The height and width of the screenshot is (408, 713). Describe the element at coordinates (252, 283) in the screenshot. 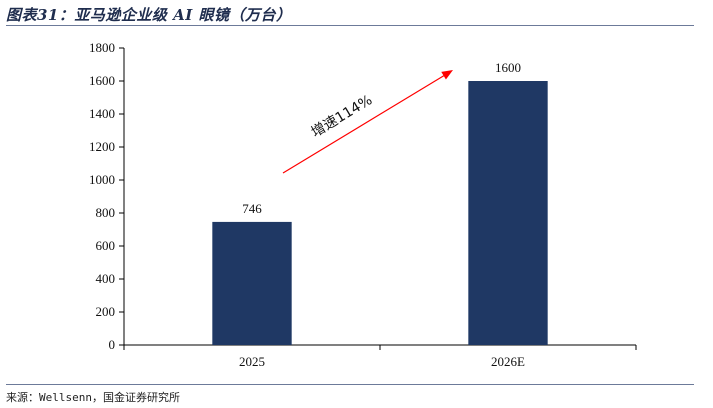

I see `bar-2025` at that location.